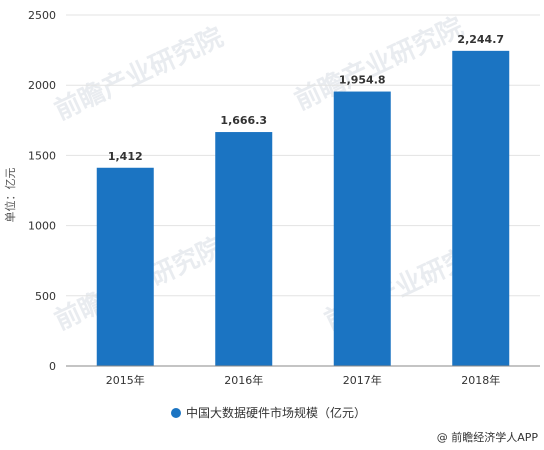  I want to click on data-label: 1,954.8, so click(362, 80).